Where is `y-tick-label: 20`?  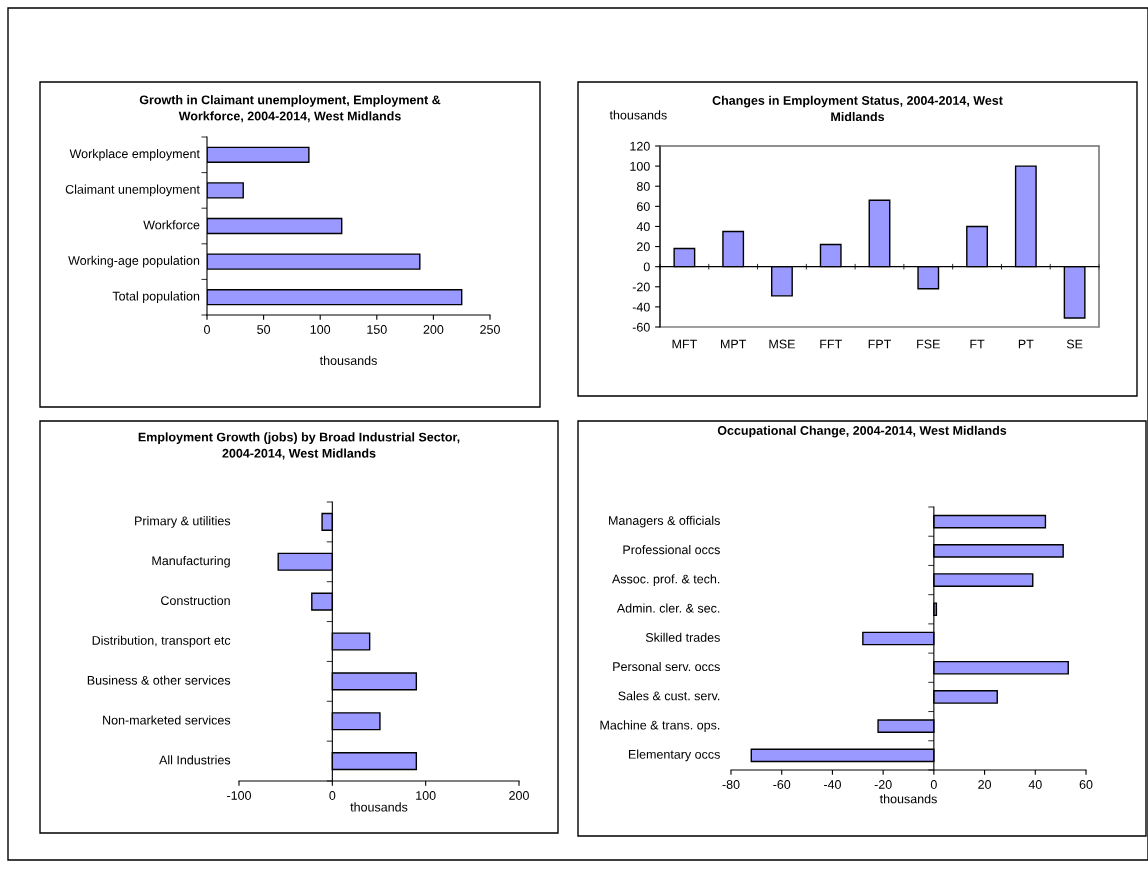 y-tick-label: 20 is located at coordinates (643, 247).